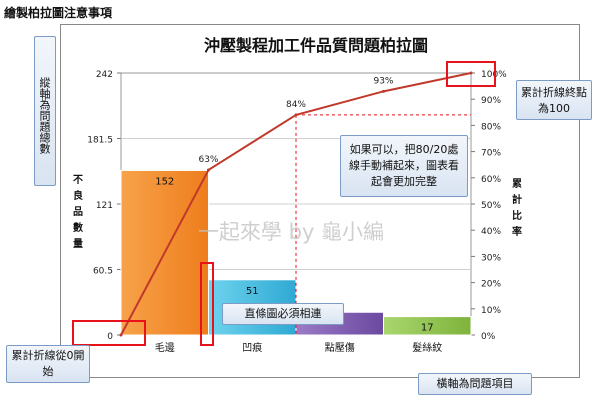  I want to click on x-tick-label: 髮絲紋, so click(427, 347).